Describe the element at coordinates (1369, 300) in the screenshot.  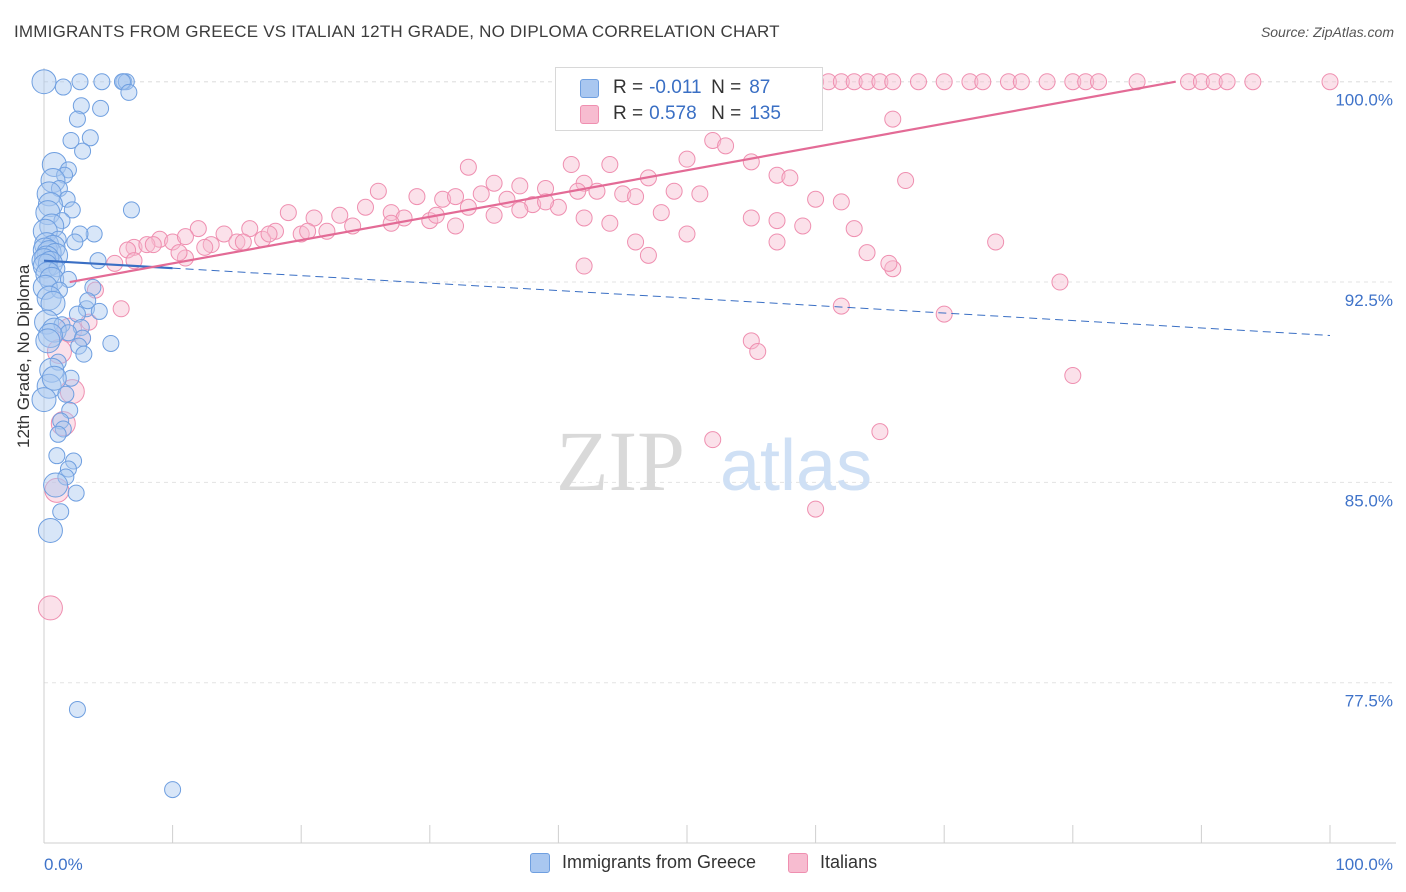
I see `y-tick-label: 92.5%` at that location.